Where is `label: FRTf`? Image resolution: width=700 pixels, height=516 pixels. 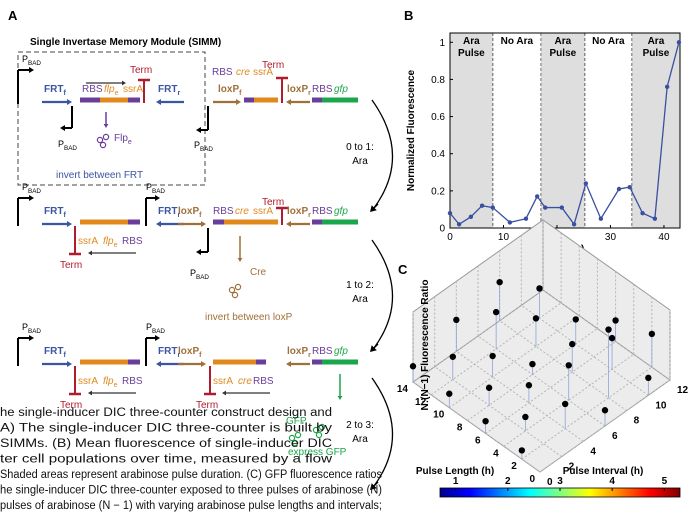
label: FRTf is located at coordinates (55, 212).